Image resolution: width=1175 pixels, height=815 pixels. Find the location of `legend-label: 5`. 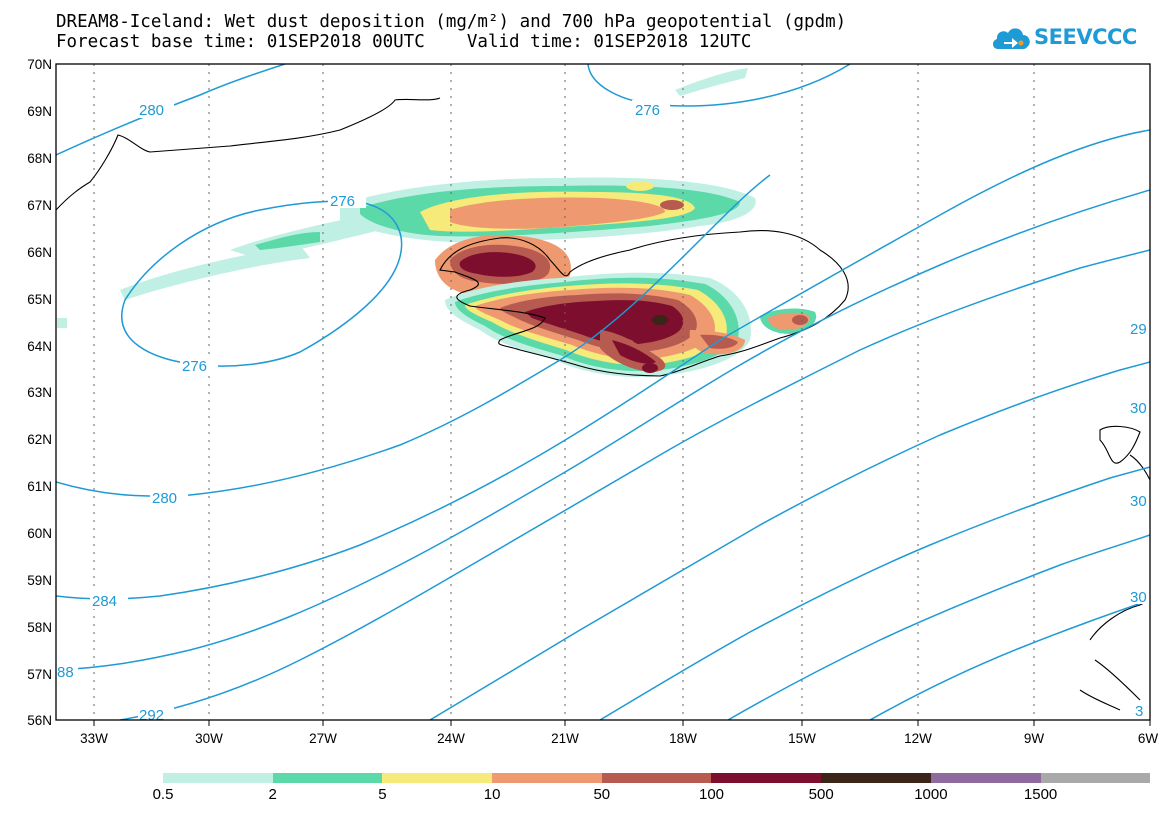

legend-label: 5 is located at coordinates (382, 794).